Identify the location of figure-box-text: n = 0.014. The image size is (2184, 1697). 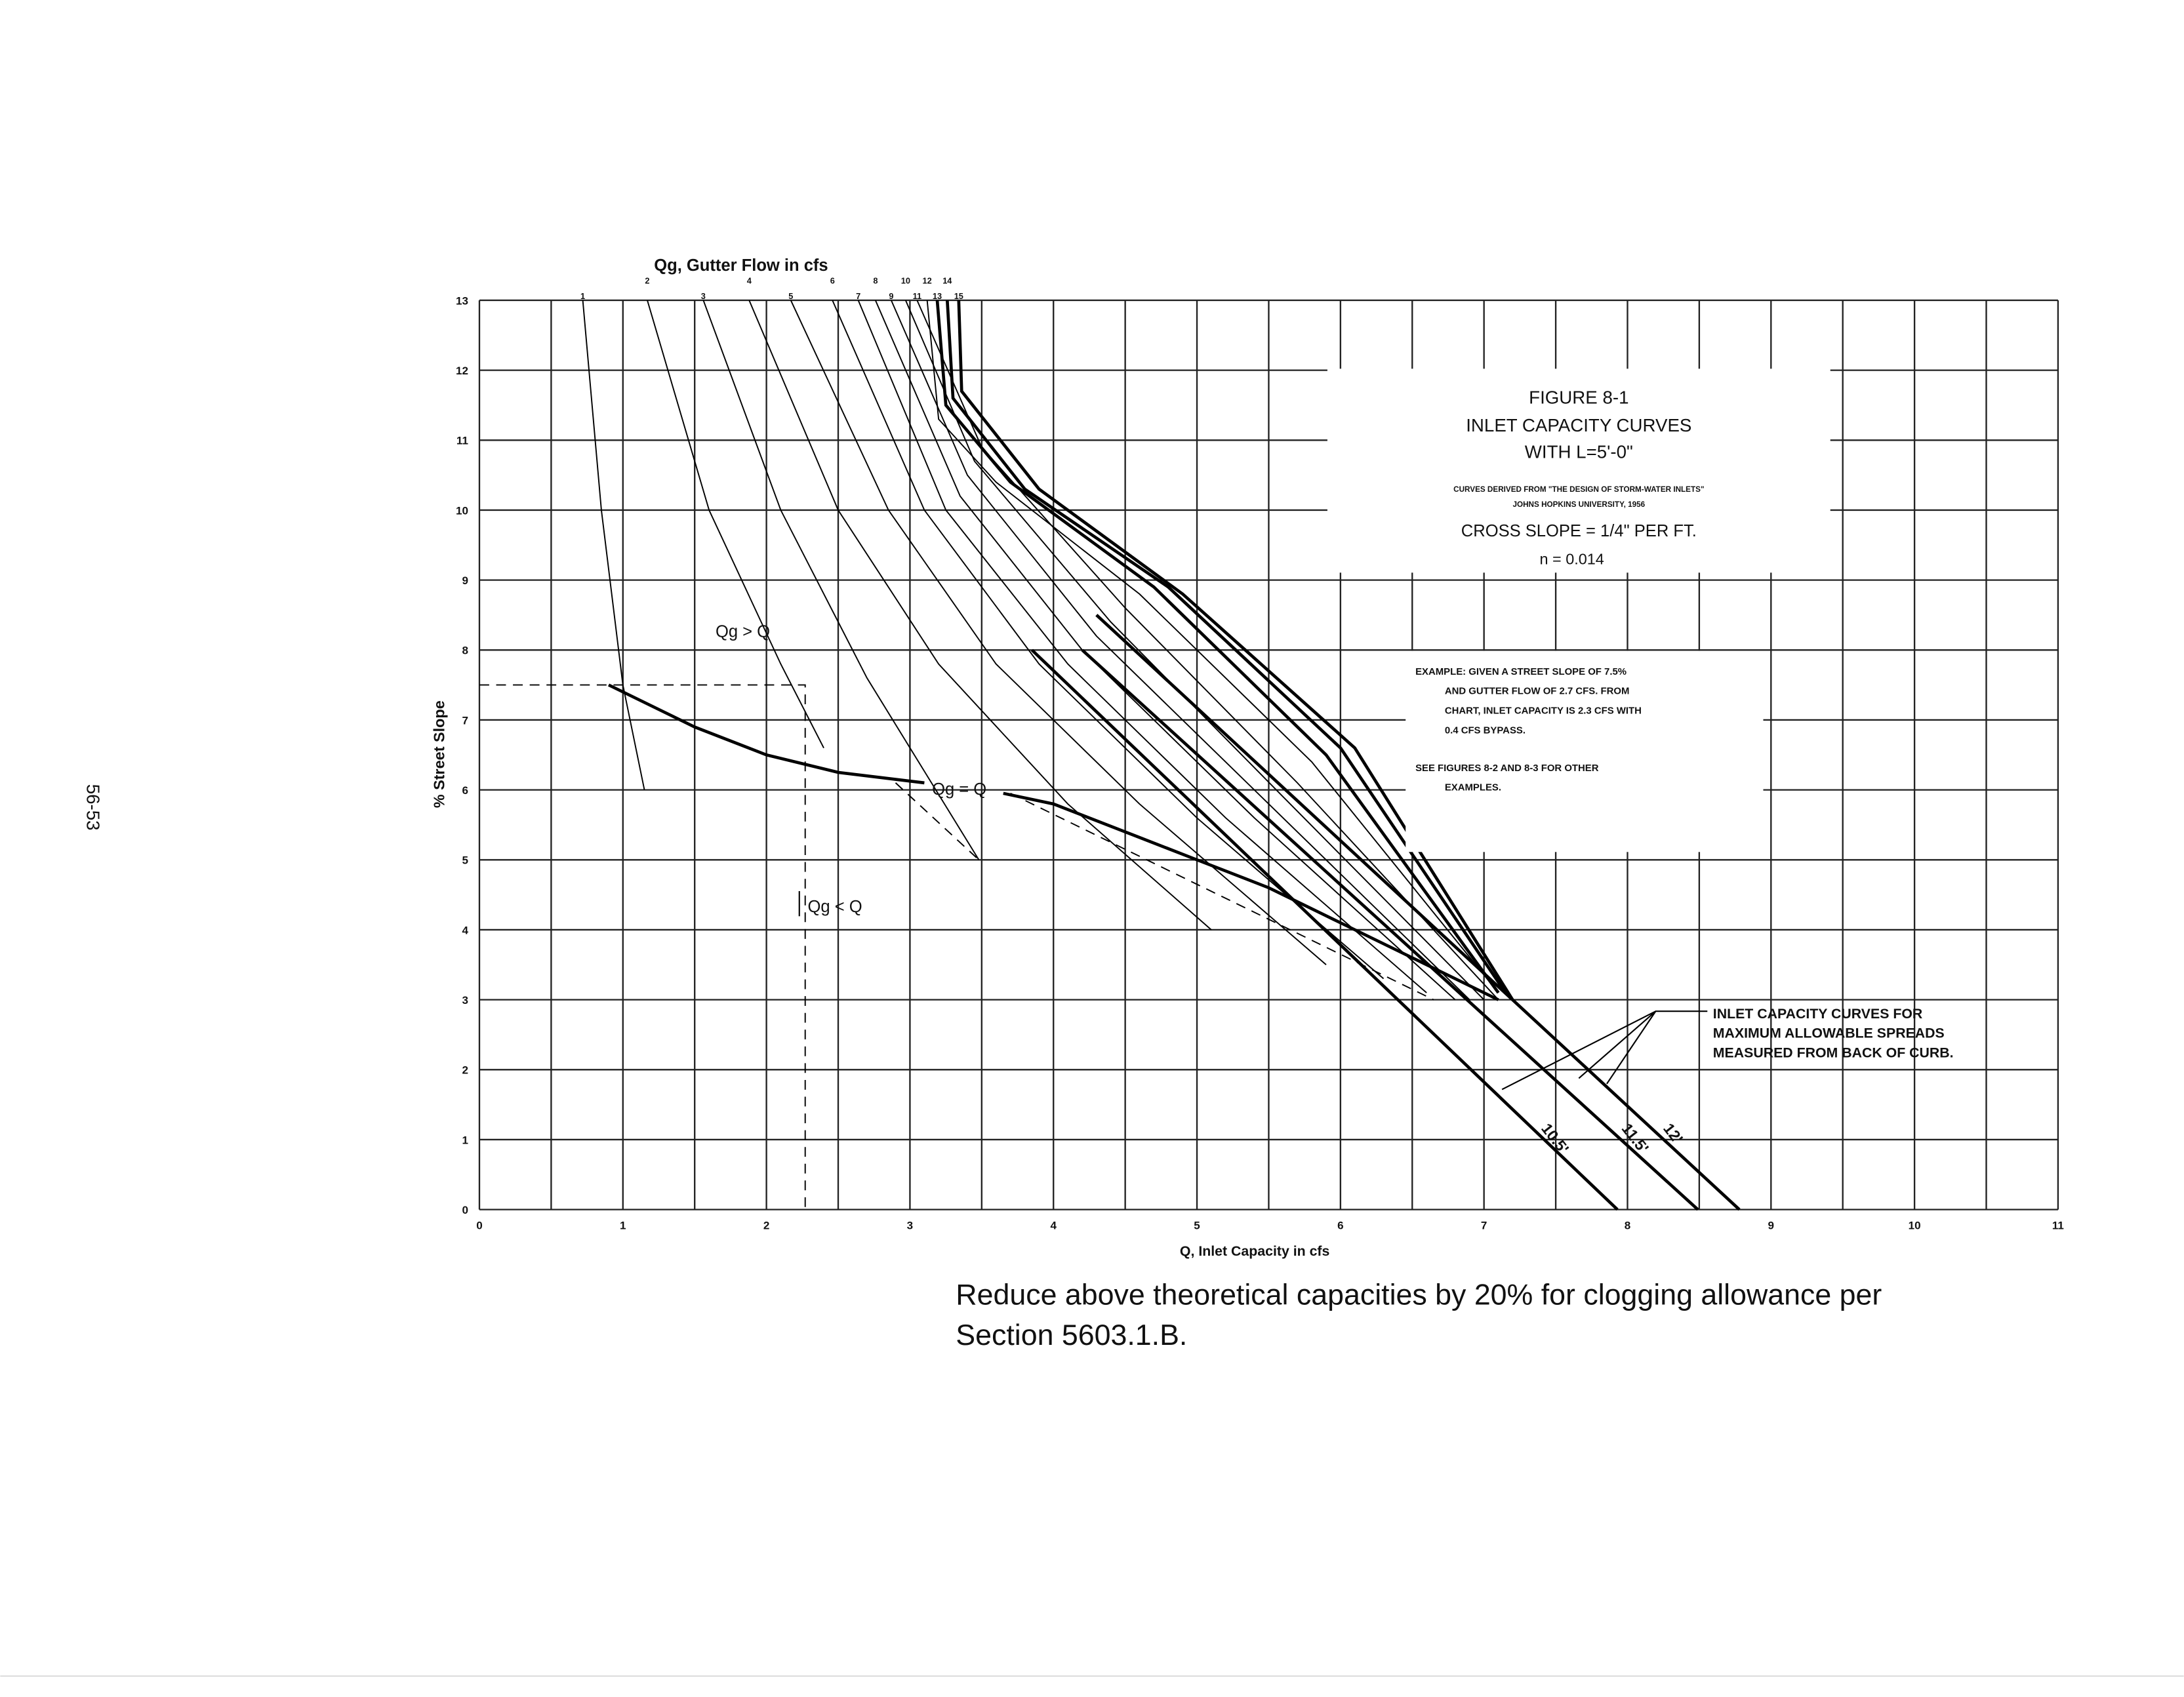
(1571, 559).